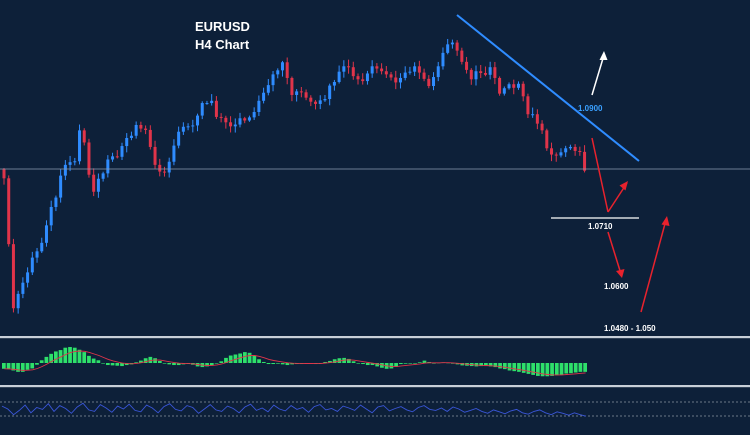  I want to click on main-pane-separator, so click(375, 337).